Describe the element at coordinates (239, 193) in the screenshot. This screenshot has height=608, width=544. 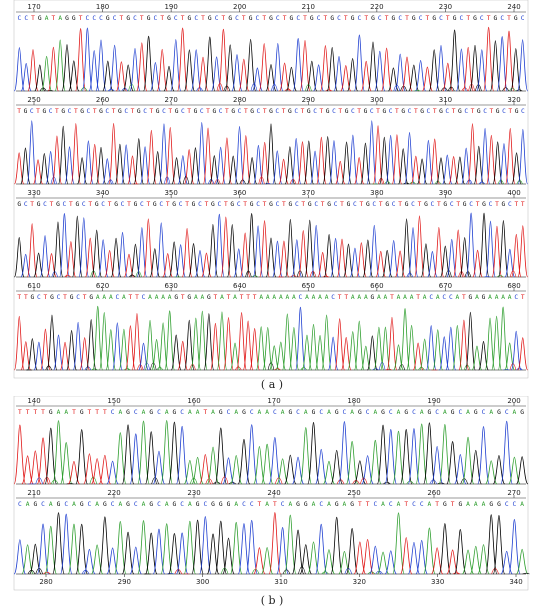
I see `position-tick-label: 360` at that location.